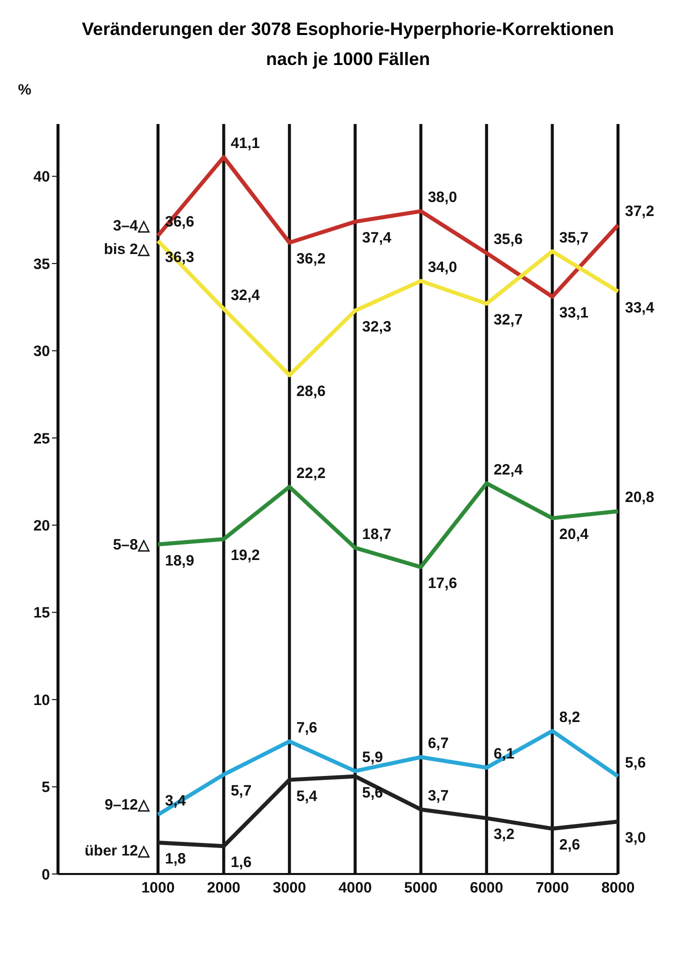  What do you see at coordinates (443, 583) in the screenshot?
I see `data-label: 17,6` at bounding box center [443, 583].